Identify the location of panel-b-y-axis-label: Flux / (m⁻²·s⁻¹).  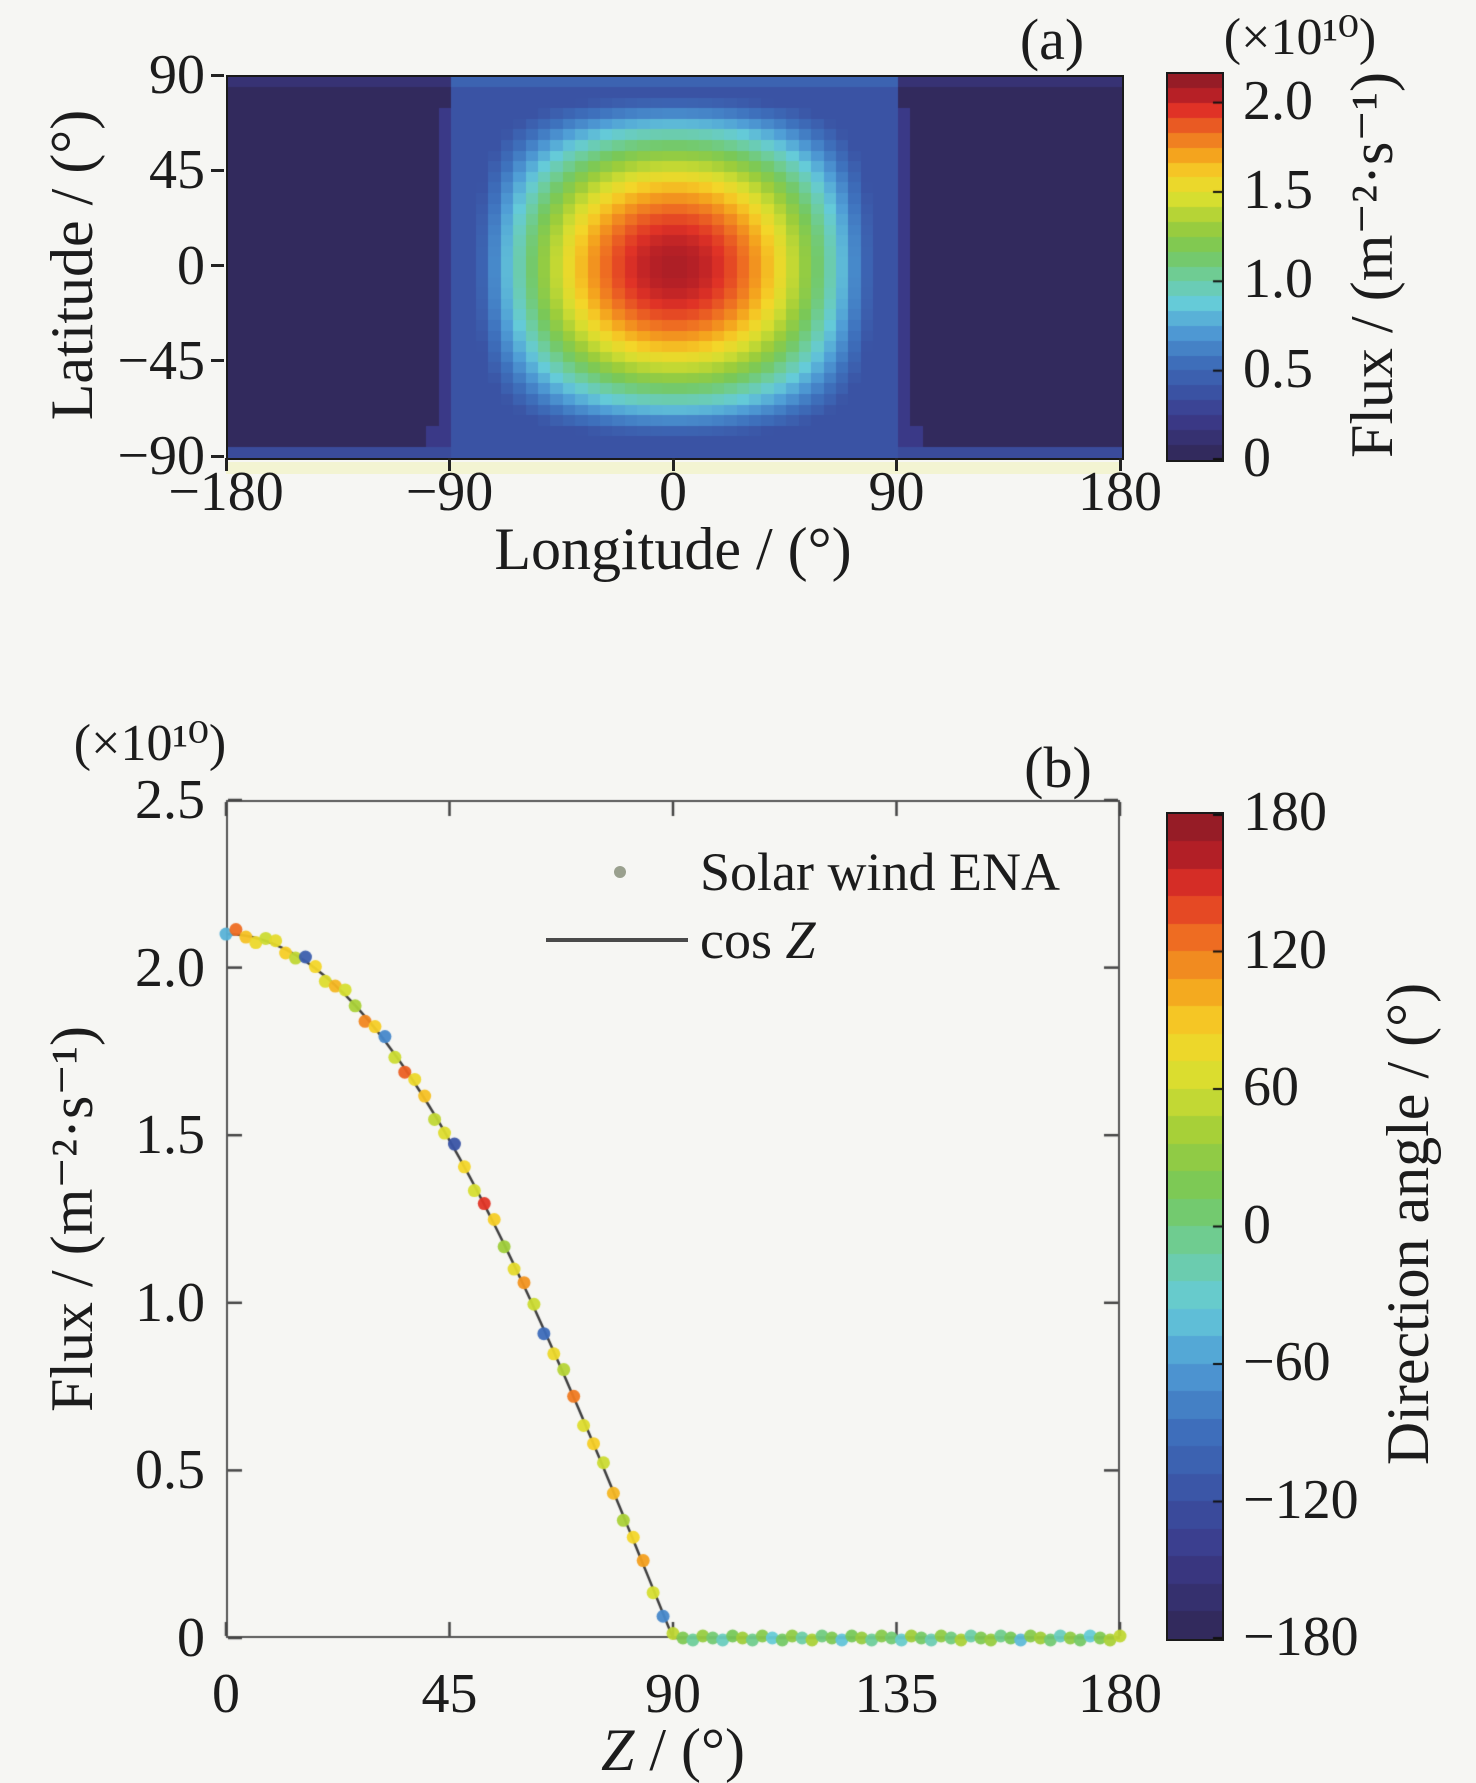
(72, 1219).